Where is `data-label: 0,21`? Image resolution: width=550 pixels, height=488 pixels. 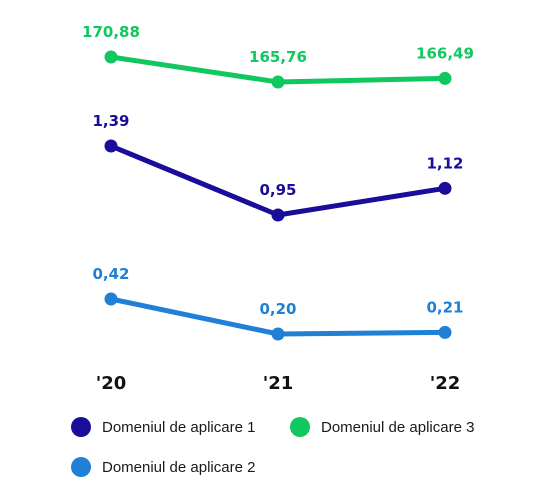
data-label: 0,21 is located at coordinates (444, 307).